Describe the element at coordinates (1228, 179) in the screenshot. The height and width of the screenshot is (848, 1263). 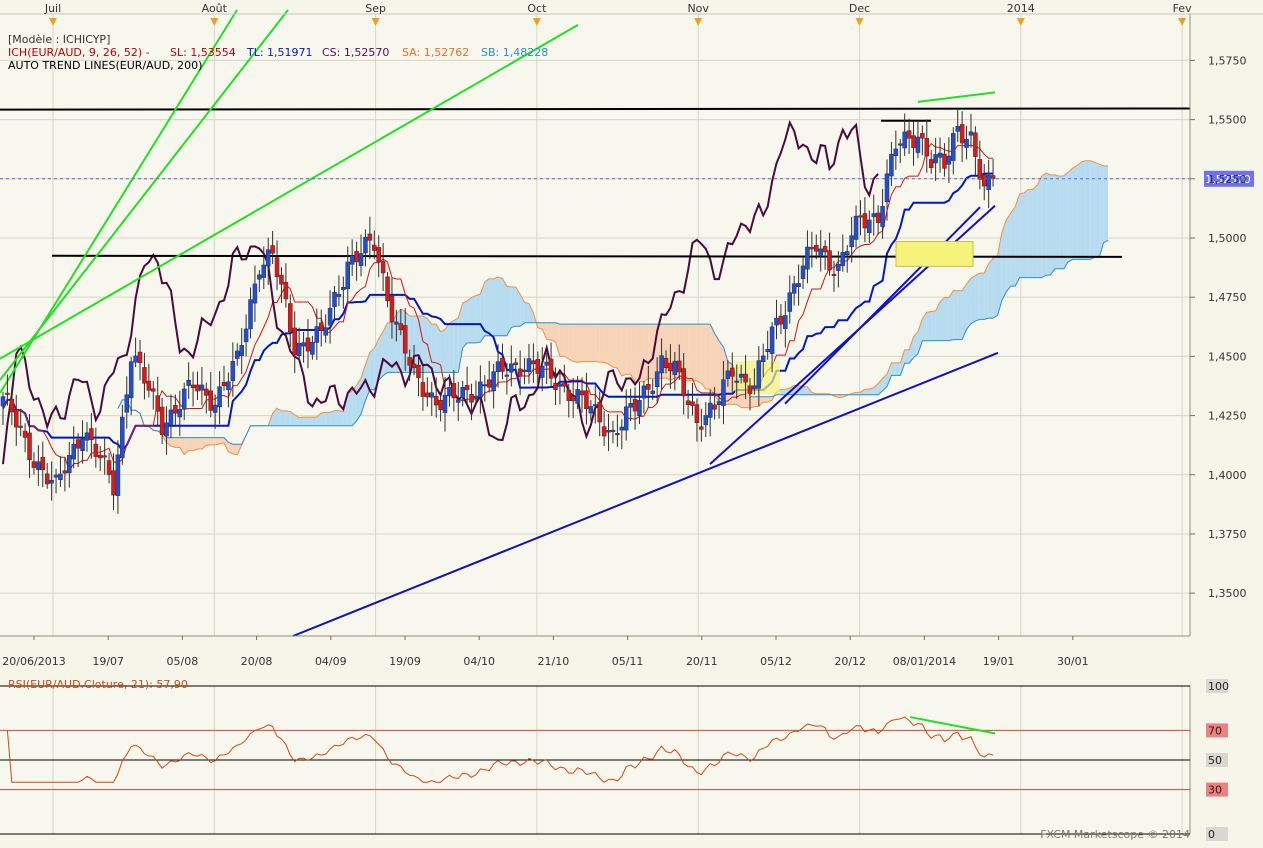
I see `current-price-label: 1,52570` at that location.